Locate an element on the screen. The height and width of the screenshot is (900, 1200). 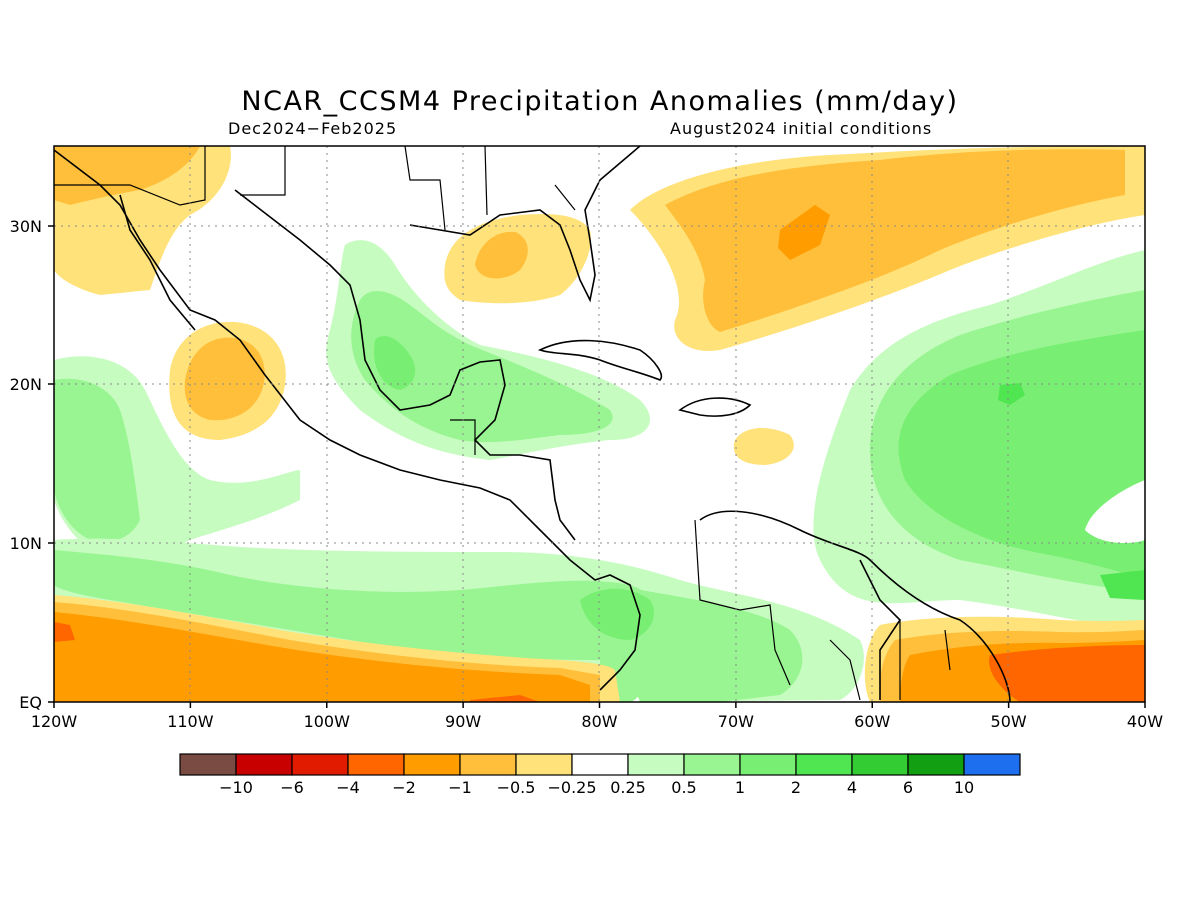
amazon-mouth-dry-core is located at coordinates (1067, 673).